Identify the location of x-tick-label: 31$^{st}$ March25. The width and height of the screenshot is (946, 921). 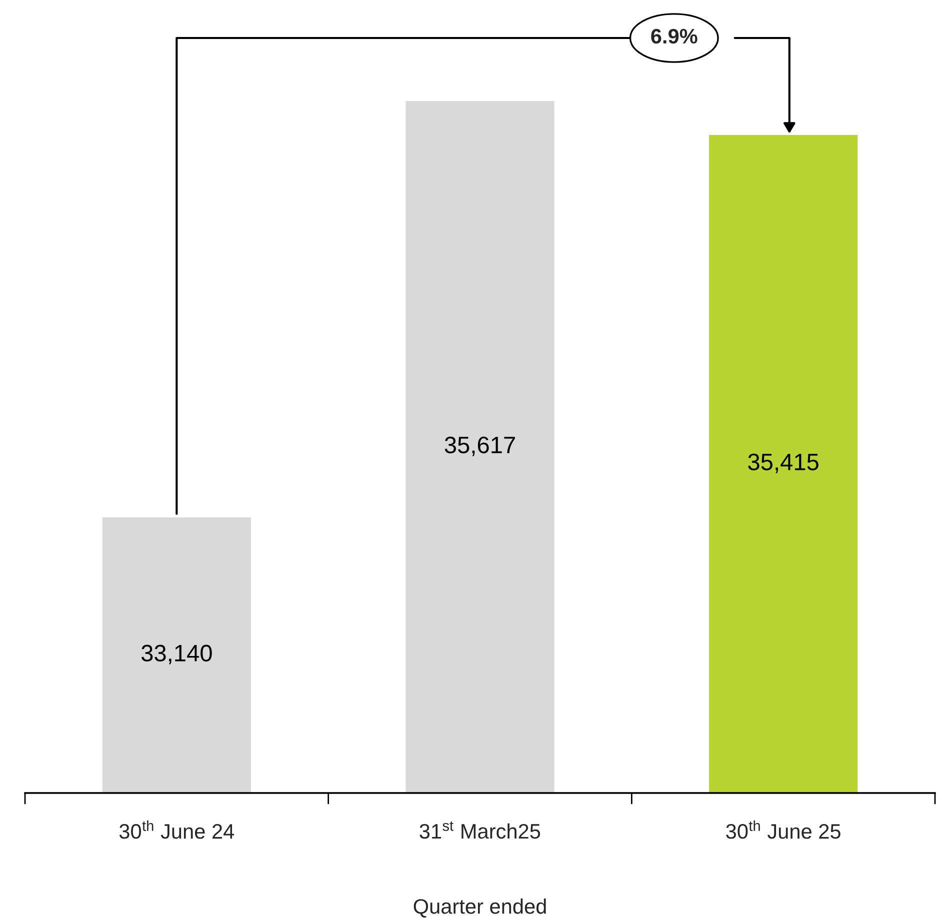
(480, 830).